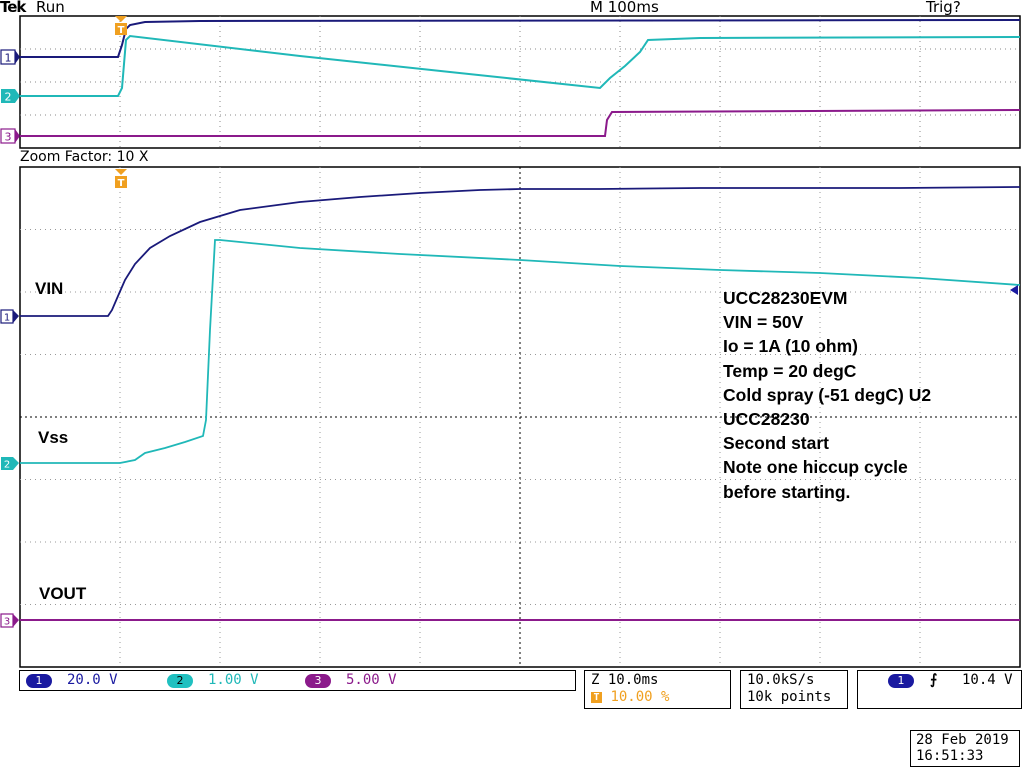 The height and width of the screenshot is (768, 1024). What do you see at coordinates (950, 756) in the screenshot?
I see `time: 16:51:33` at bounding box center [950, 756].